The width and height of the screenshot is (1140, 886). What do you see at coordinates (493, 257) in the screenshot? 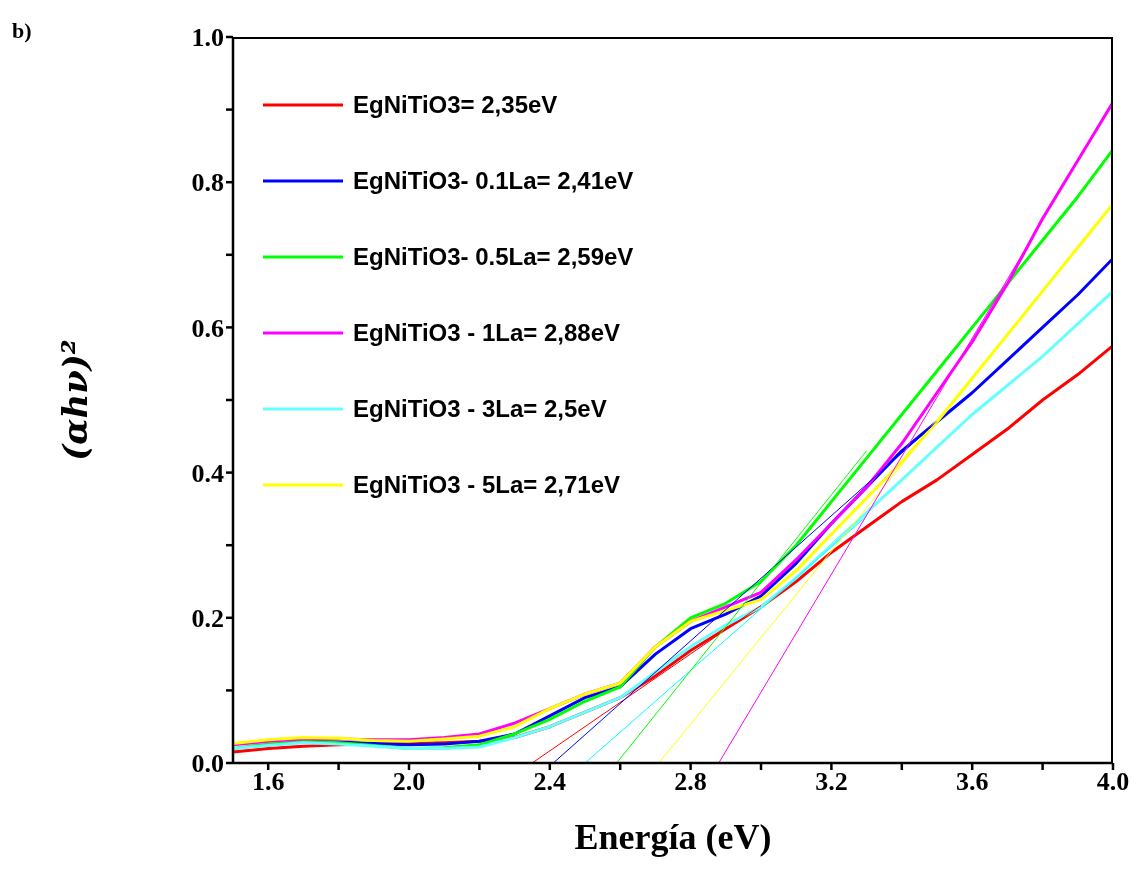
I see `legend-label: EgNiTiO3- 0.5La= 2,59eV` at bounding box center [493, 257].